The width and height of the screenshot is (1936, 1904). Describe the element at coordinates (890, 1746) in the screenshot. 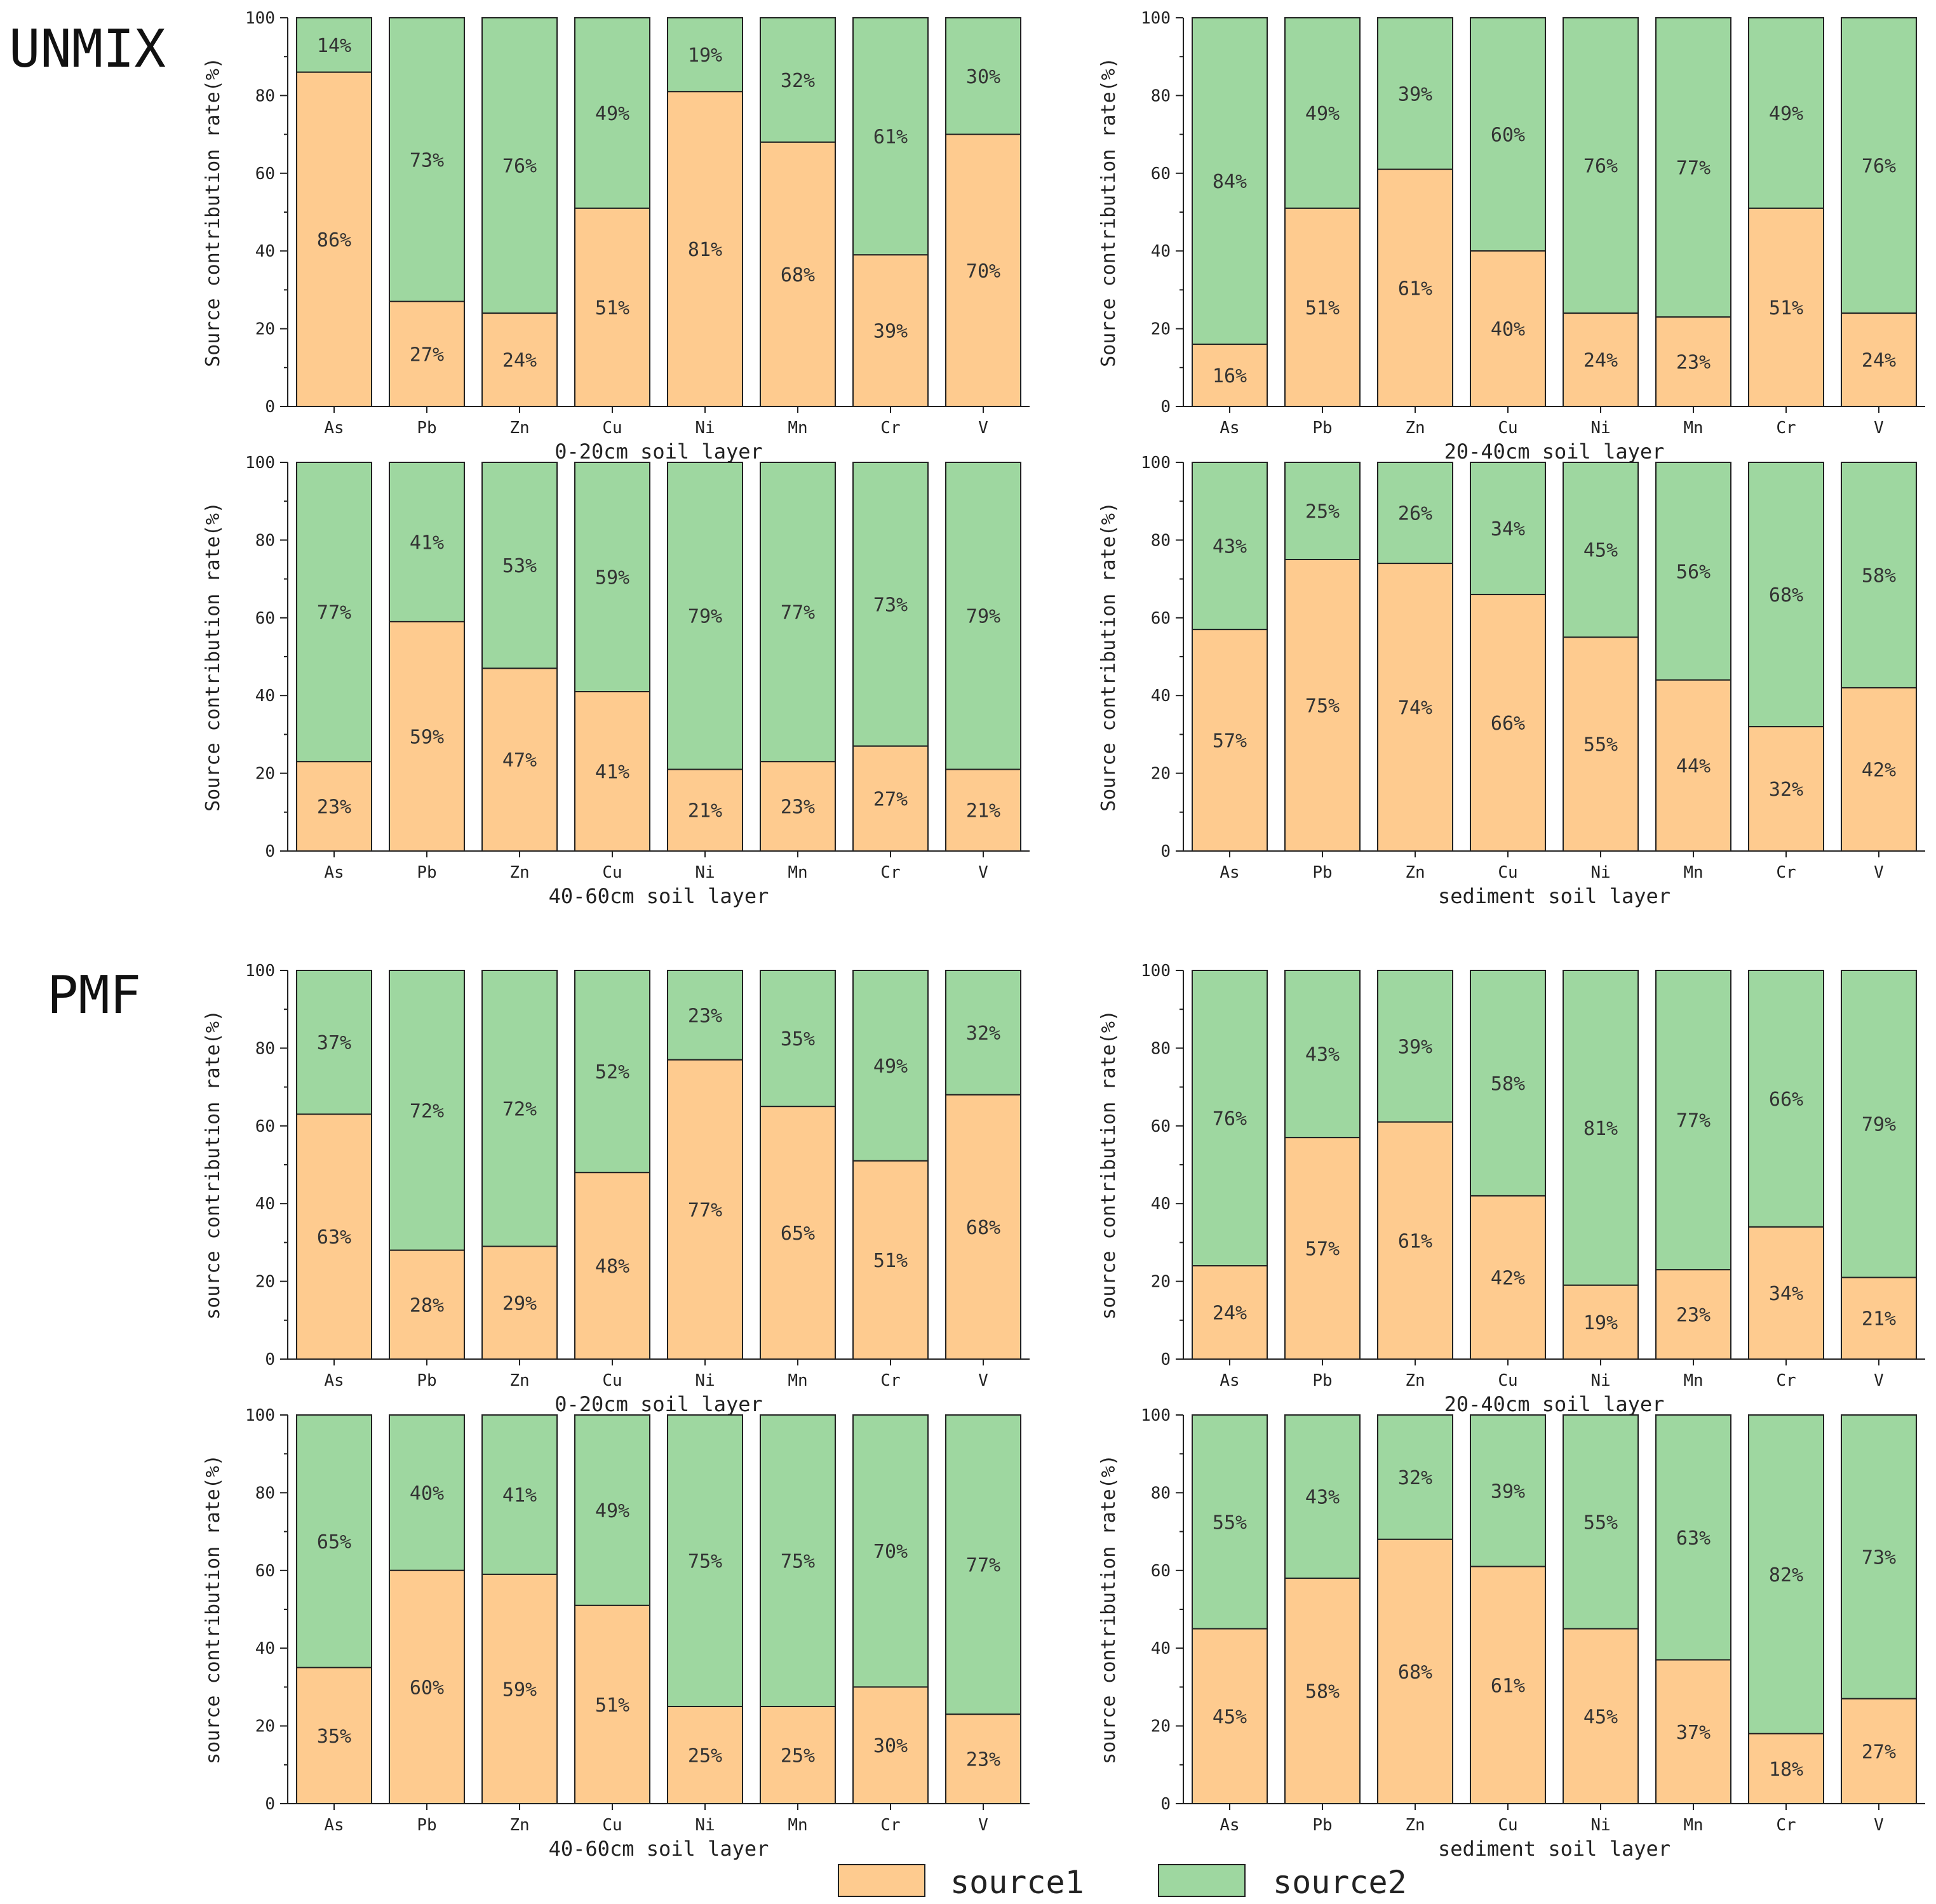

I see `data-label-source1: 30%` at that location.